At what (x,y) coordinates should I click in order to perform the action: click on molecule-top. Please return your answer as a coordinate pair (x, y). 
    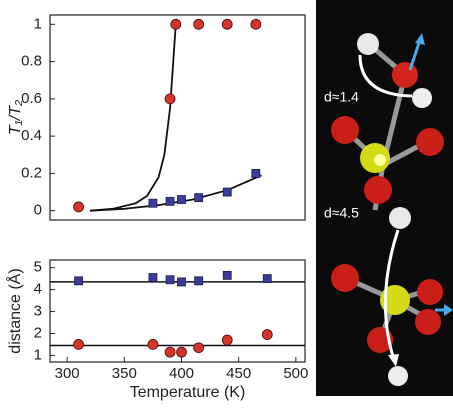
    Looking at the image, I should click on (387, 122).